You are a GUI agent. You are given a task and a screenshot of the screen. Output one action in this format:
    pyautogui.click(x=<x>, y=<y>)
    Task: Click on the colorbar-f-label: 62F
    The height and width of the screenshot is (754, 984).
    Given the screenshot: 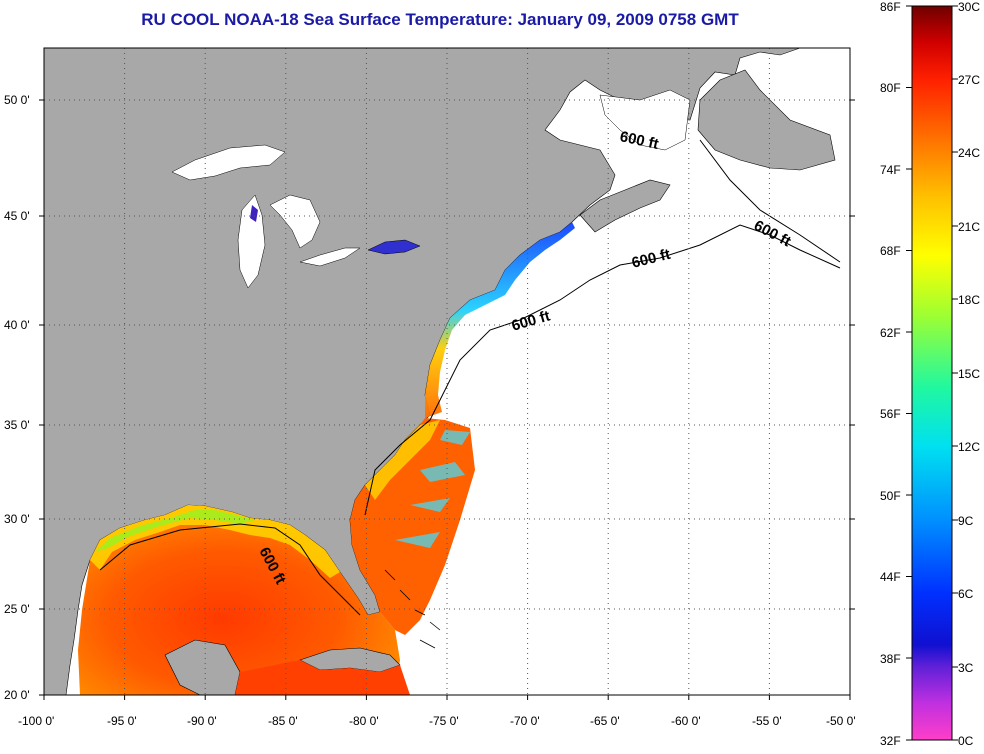 What is the action you would take?
    pyautogui.click(x=890, y=333)
    